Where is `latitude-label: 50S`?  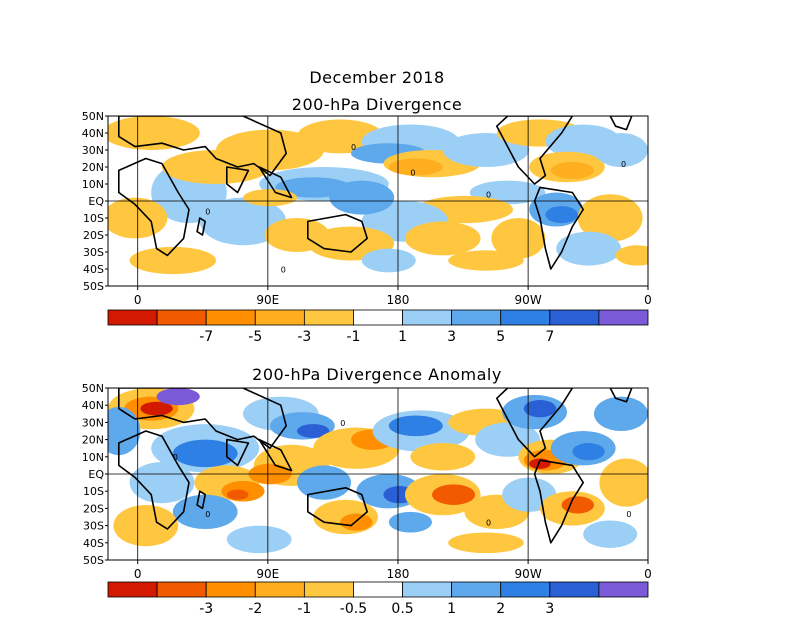
latitude-label: 50S is located at coordinates (93, 560).